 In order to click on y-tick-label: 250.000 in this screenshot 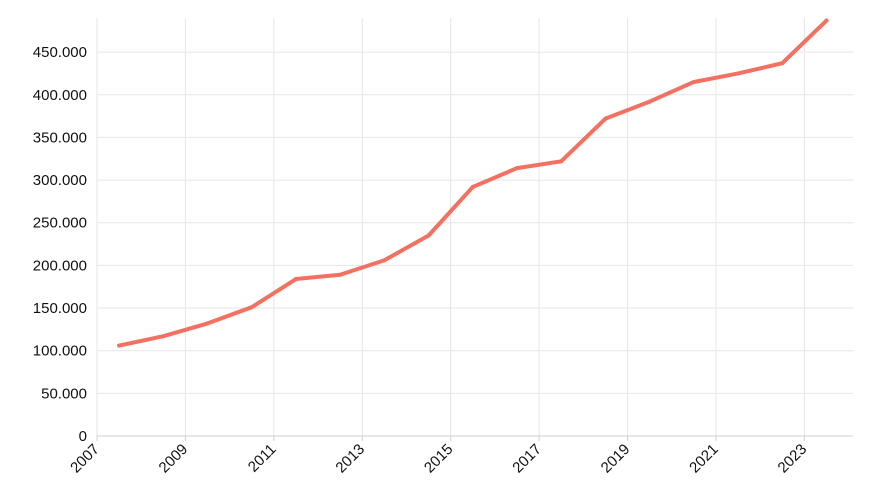, I will do `click(60, 223)`.